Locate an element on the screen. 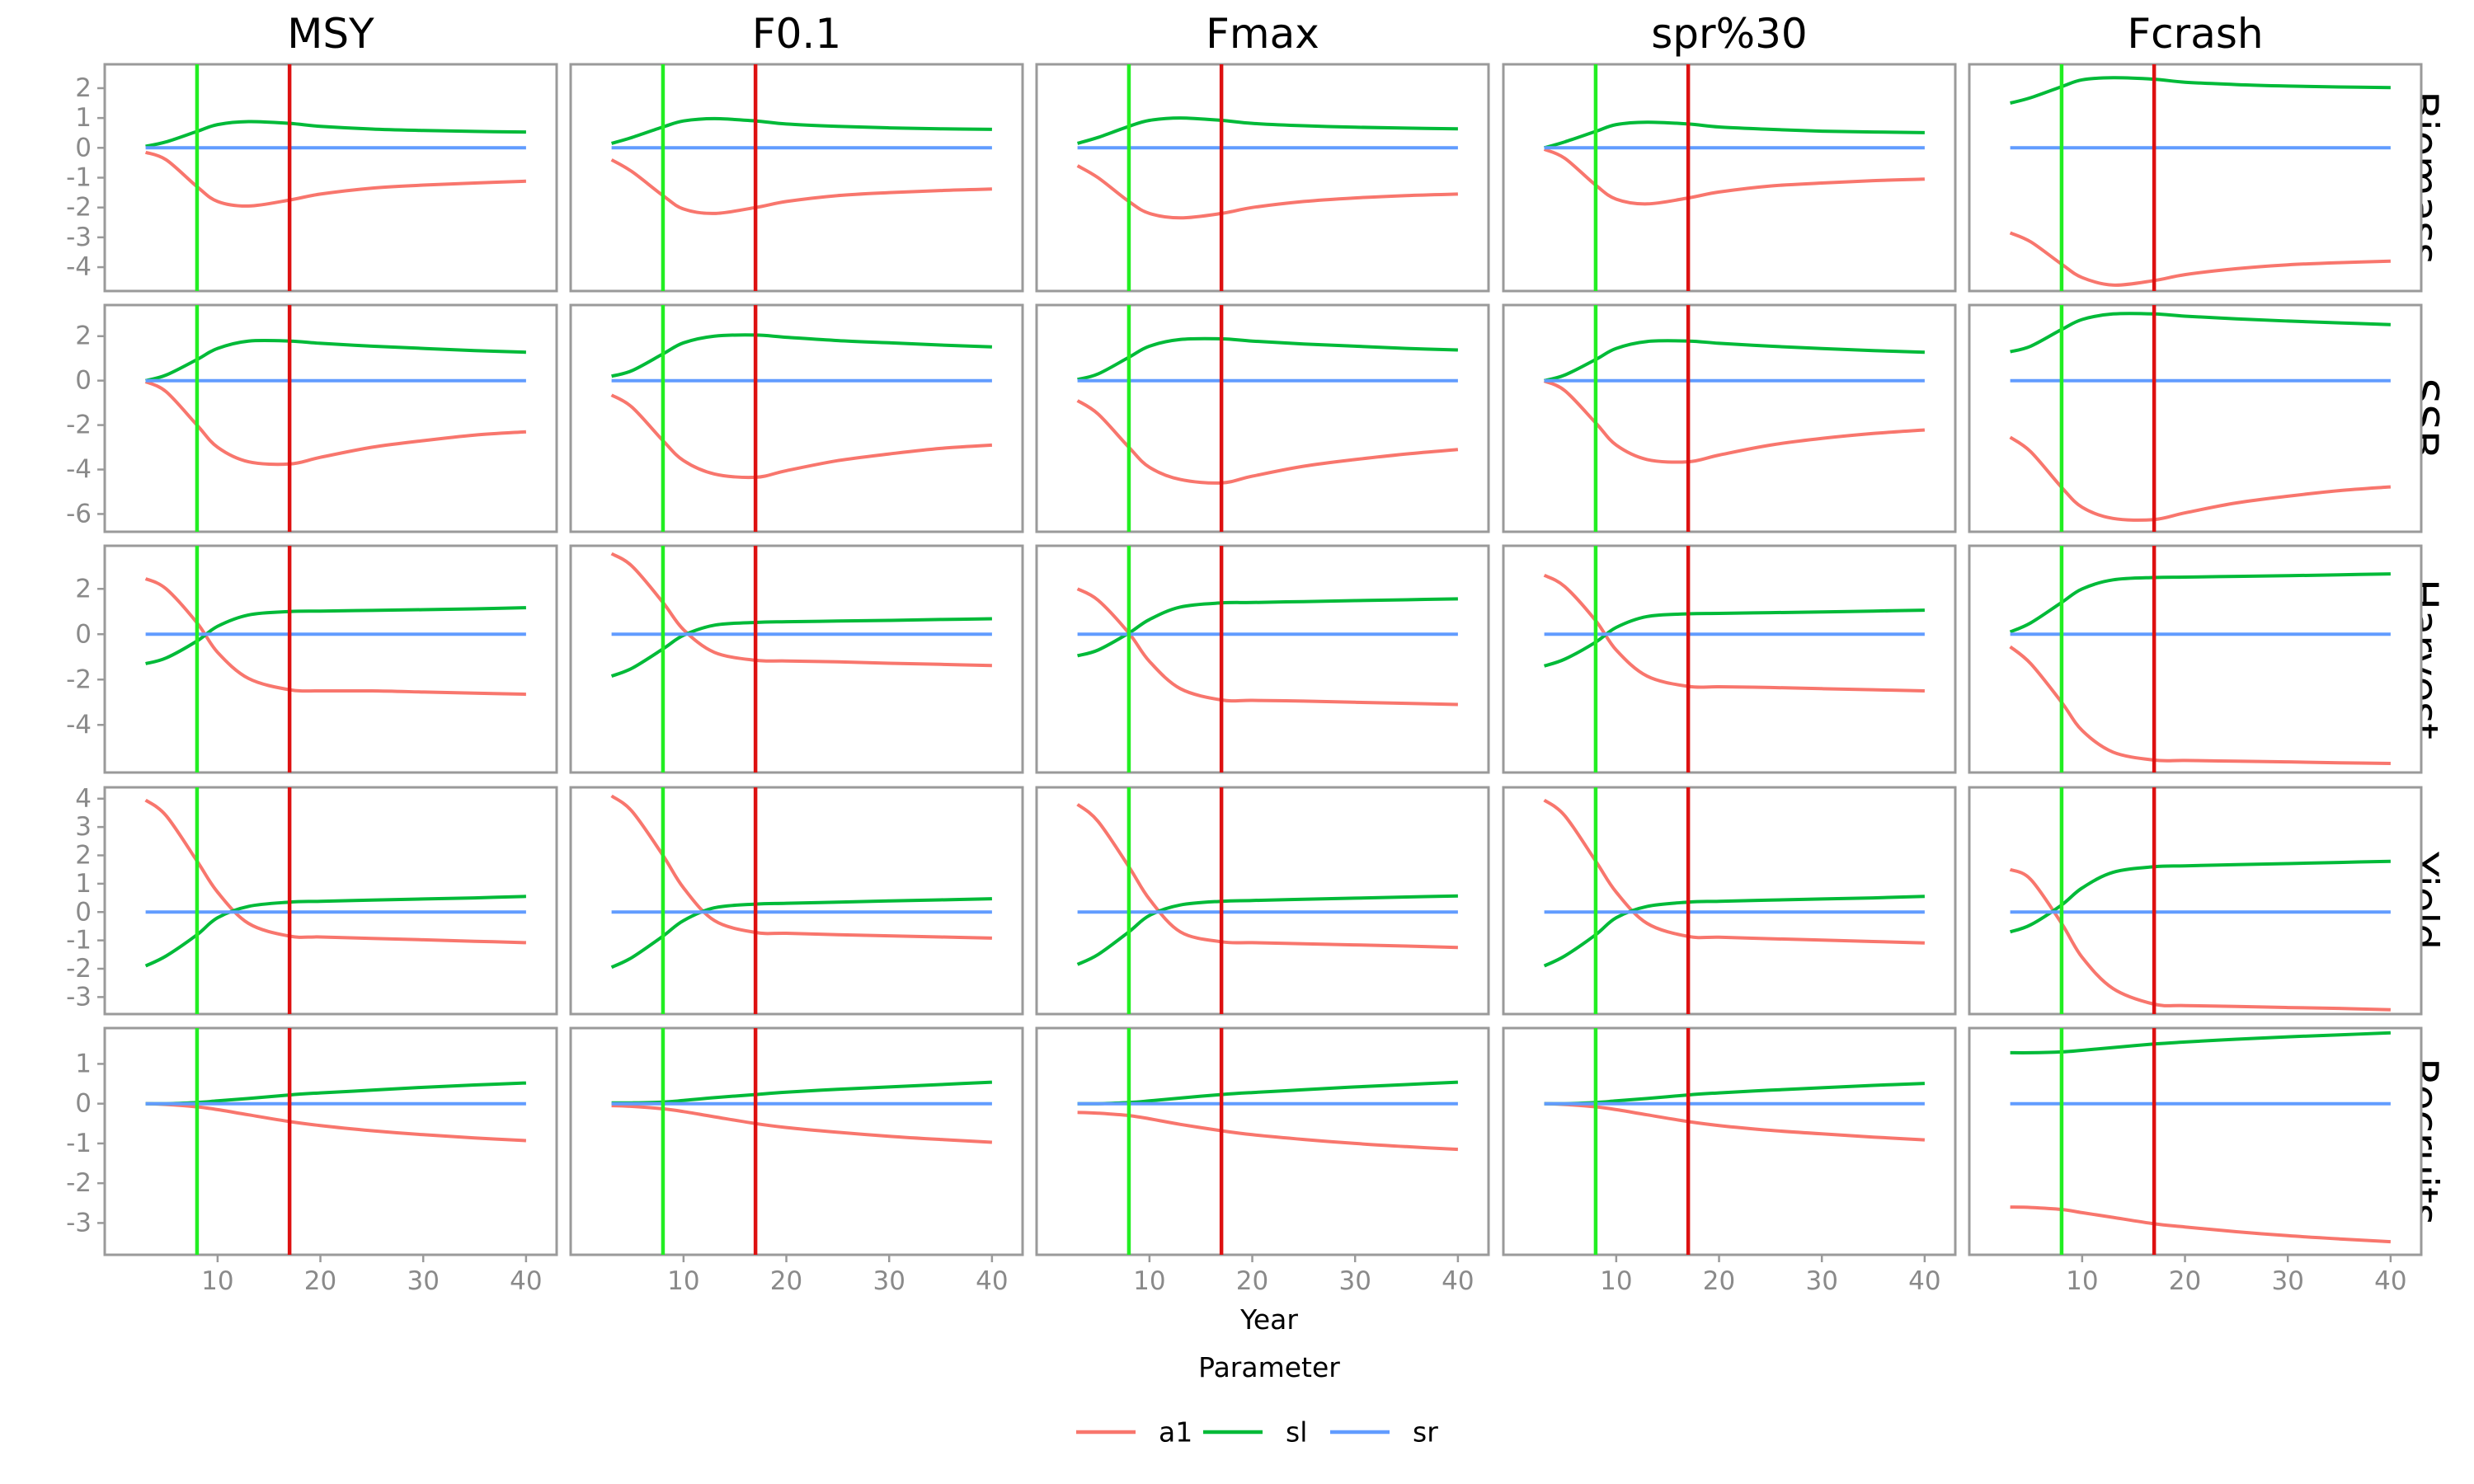 This screenshot has height=1484, width=2474. panel-biomass-fcrash is located at coordinates (2195, 178).